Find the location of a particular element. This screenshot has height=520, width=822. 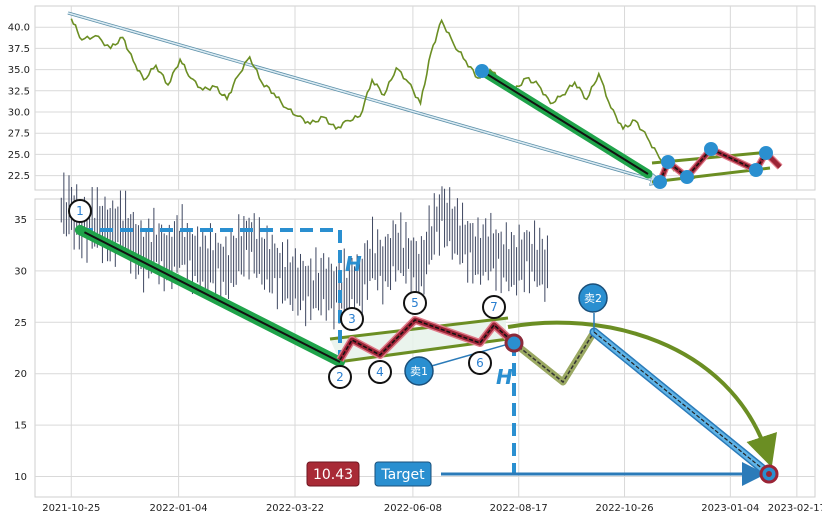

target-point-core is located at coordinates (769, 474).